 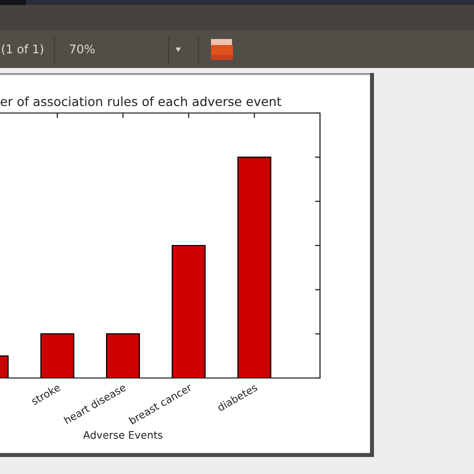 I want to click on chart-title: er of association rules of each adverse event, so click(x=141, y=101).